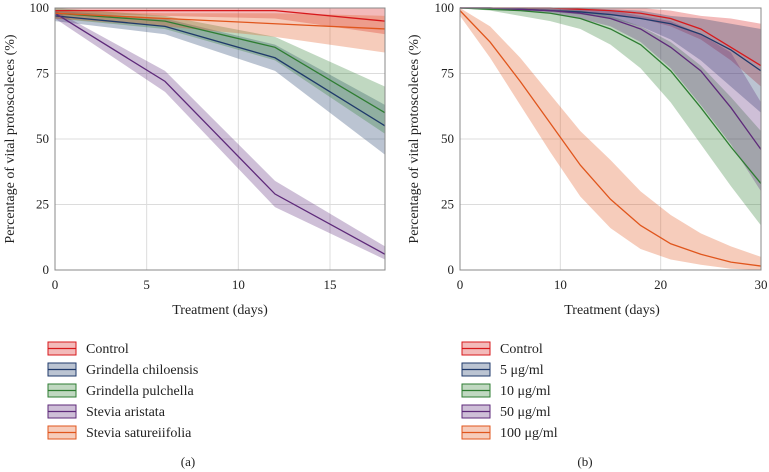 This screenshot has width=769, height=472. What do you see at coordinates (584, 461) in the screenshot?
I see `panel-b-label: (b)` at bounding box center [584, 461].